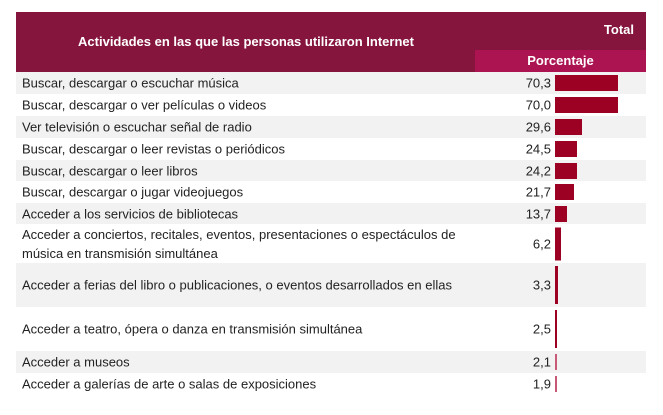 Image resolution: width=663 pixels, height=415 pixels. What do you see at coordinates (538, 83) in the screenshot?
I see `data-label: 70,3` at bounding box center [538, 83].